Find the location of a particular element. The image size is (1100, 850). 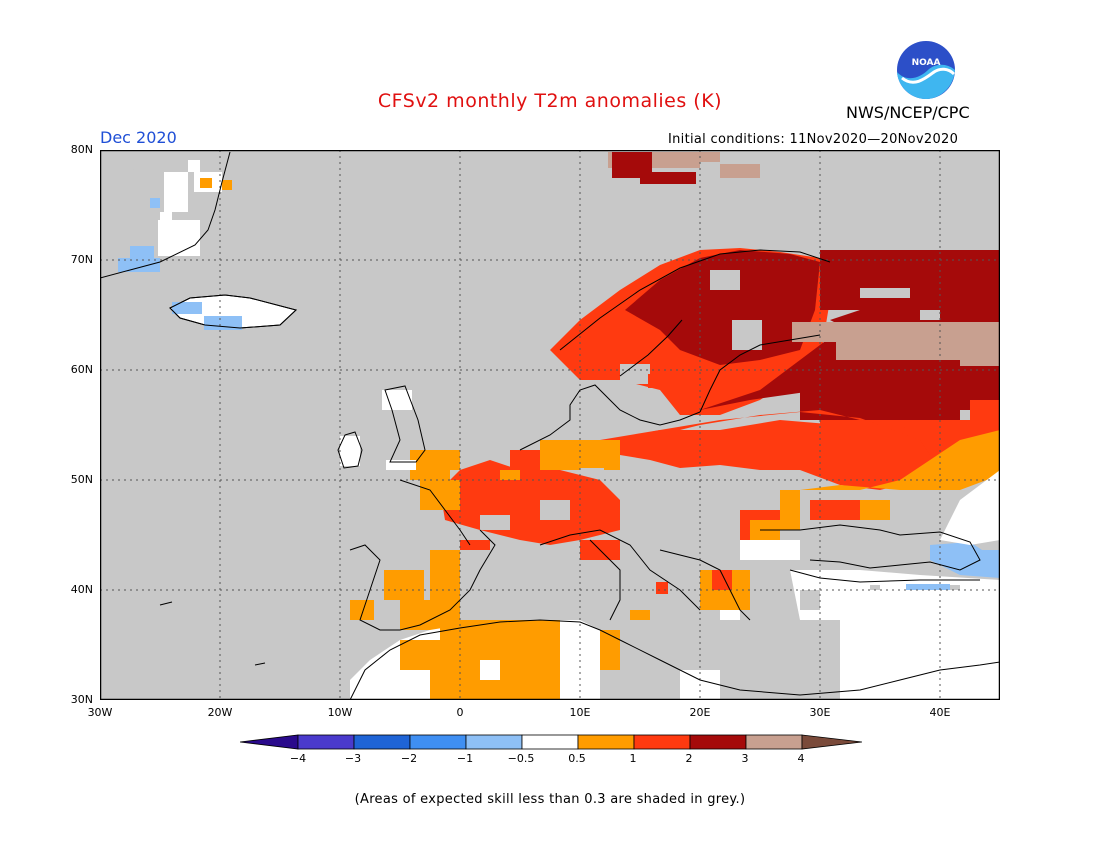

lat-label: 70N is located at coordinates (81, 259).